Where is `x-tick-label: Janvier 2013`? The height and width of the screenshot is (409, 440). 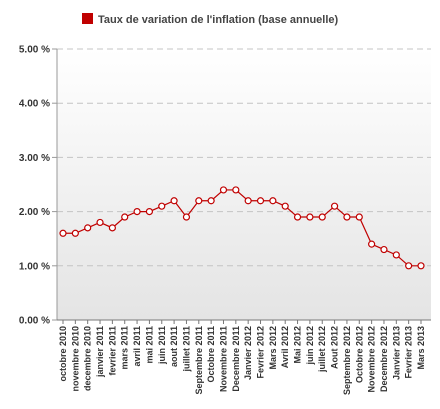 x-tick-label: Janvier 2013 is located at coordinates (396, 353).